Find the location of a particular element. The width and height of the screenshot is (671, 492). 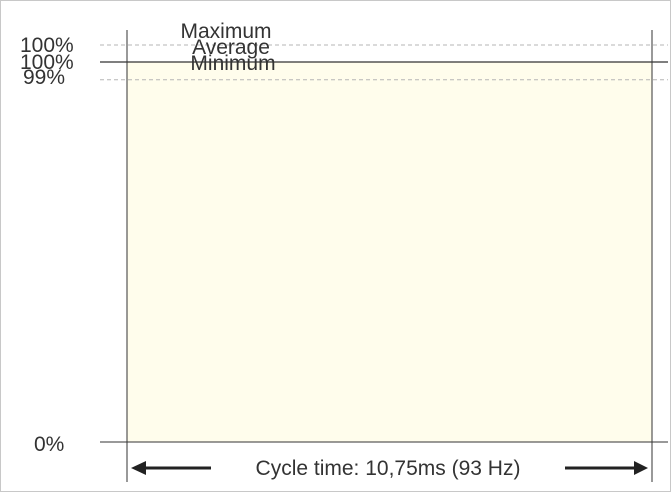

arrow-right-head is located at coordinates (641, 468).